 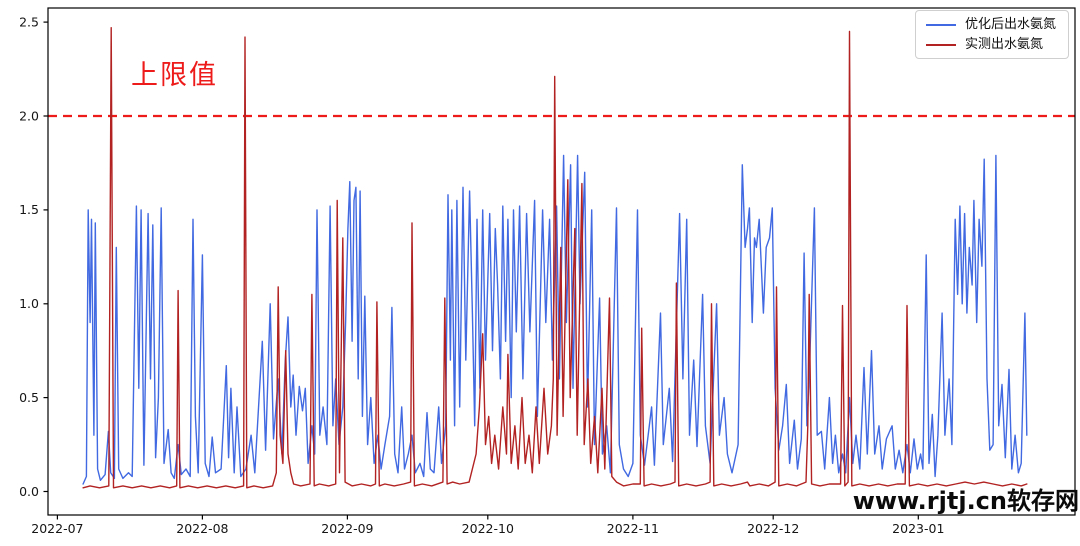 What do you see at coordinates (29, 209) in the screenshot?
I see `y-tick-label: 1.5` at bounding box center [29, 209].